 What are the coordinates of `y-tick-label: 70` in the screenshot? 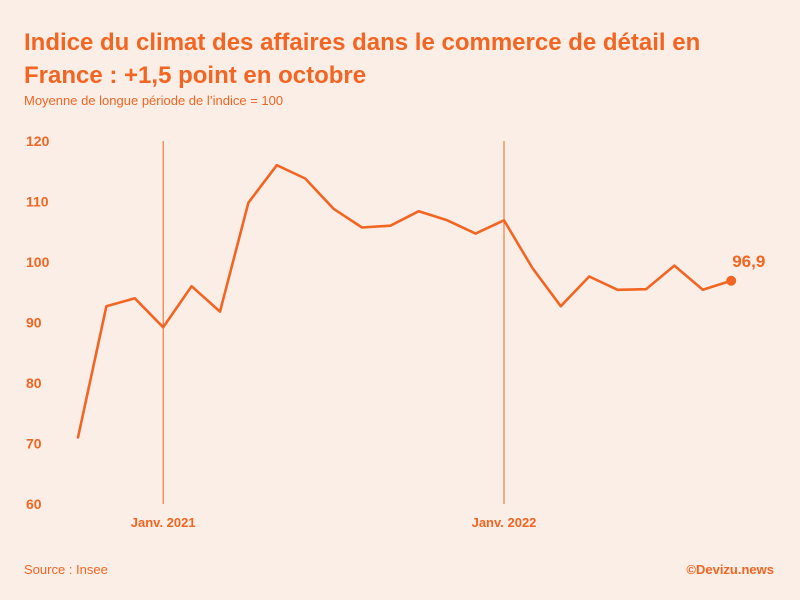 It's located at (34, 444).